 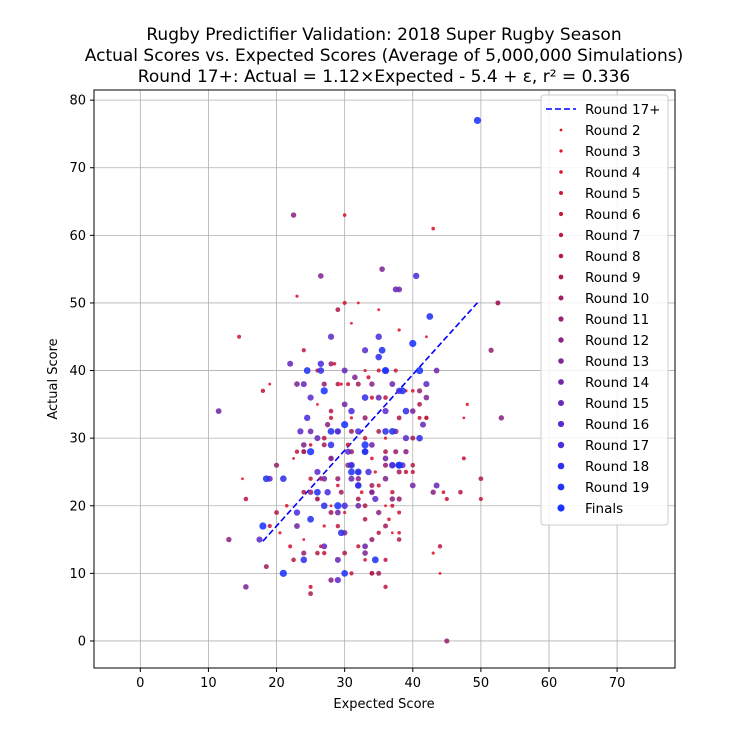 What do you see at coordinates (77, 371) in the screenshot?
I see `y-tick-label: 40` at bounding box center [77, 371].